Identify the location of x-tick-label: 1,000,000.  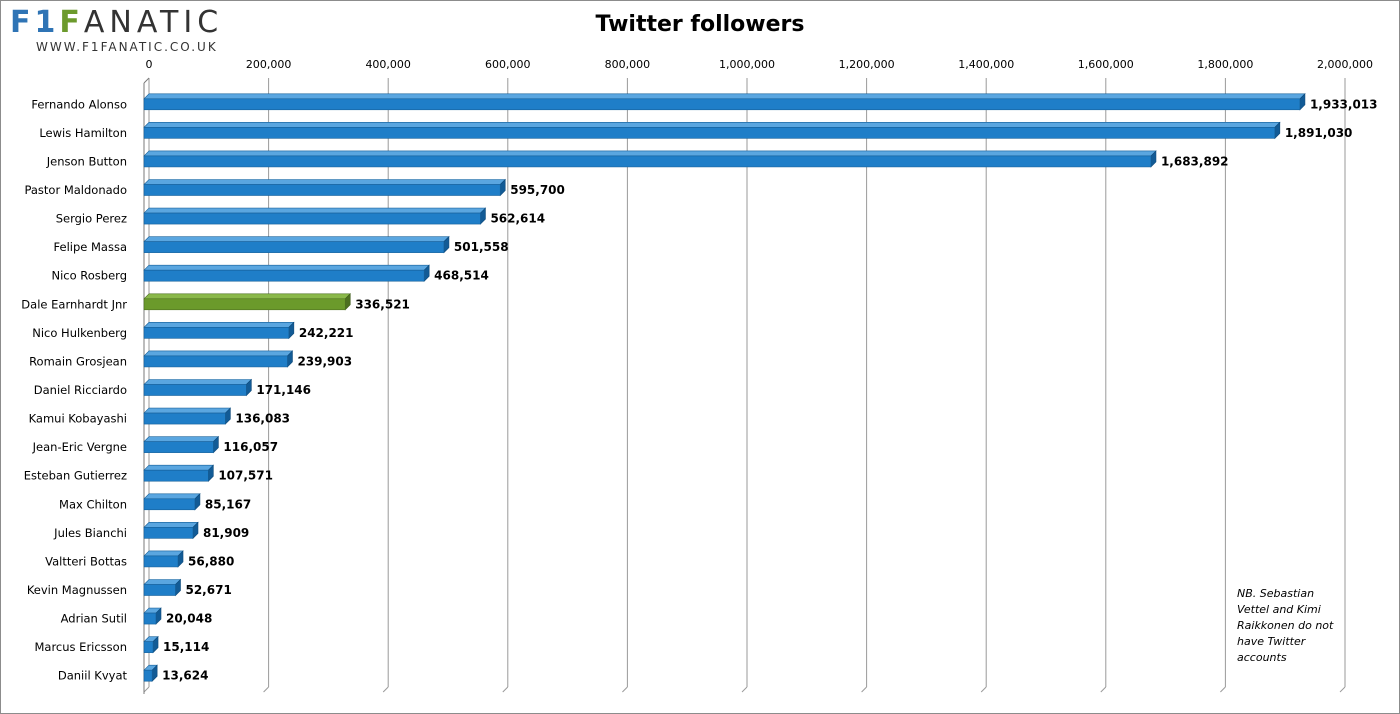
(747, 64).